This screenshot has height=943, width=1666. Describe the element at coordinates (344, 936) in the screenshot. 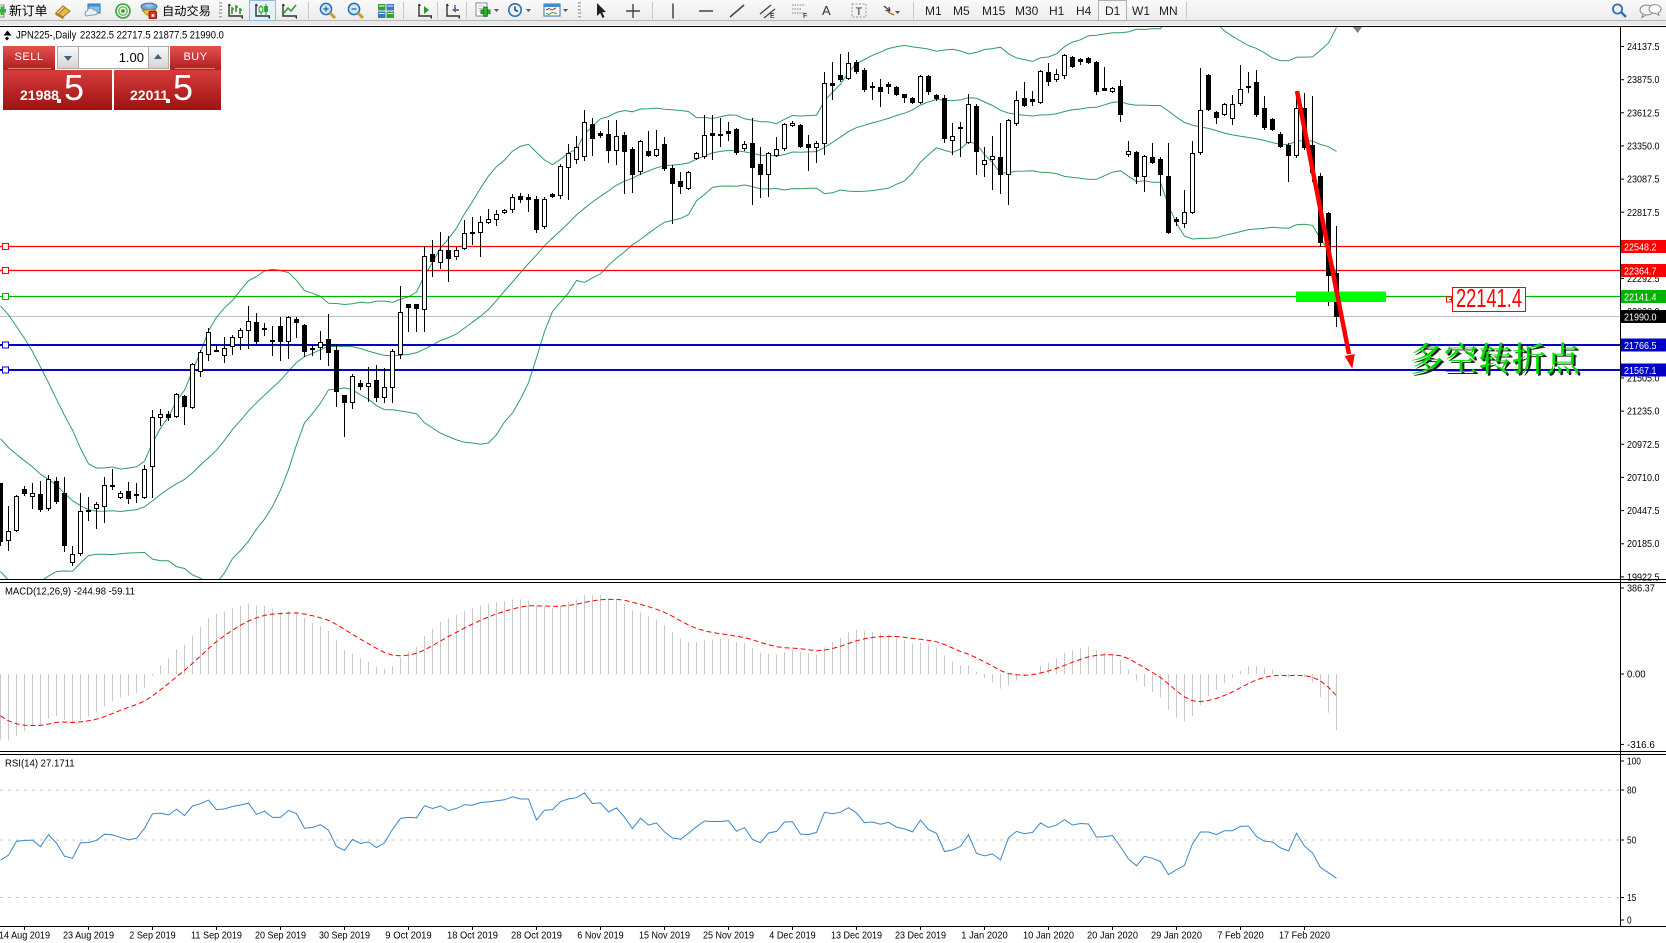

I see `svg-text: 30 Sep 2019` at that location.